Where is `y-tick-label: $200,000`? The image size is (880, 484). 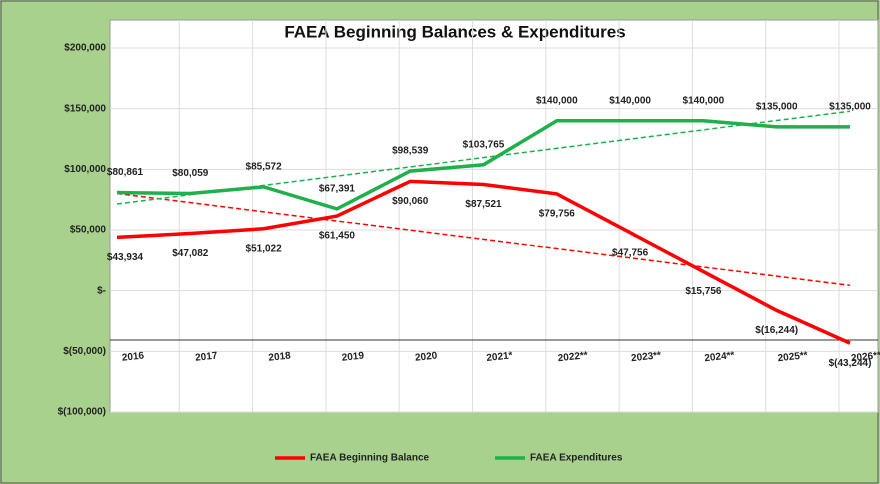
y-tick-label: $200,000 is located at coordinates (85, 48).